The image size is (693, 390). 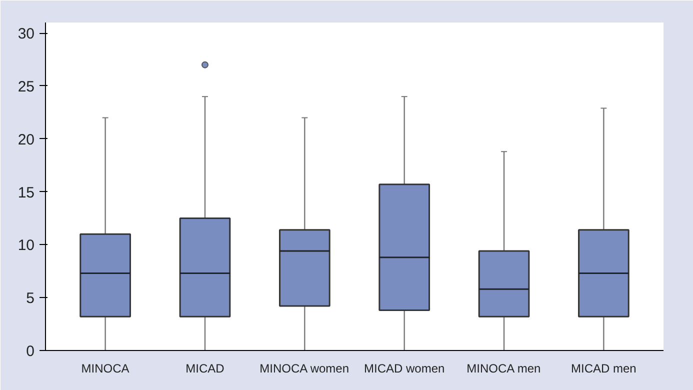 I want to click on x-tick-label: MICAD, so click(x=205, y=369).